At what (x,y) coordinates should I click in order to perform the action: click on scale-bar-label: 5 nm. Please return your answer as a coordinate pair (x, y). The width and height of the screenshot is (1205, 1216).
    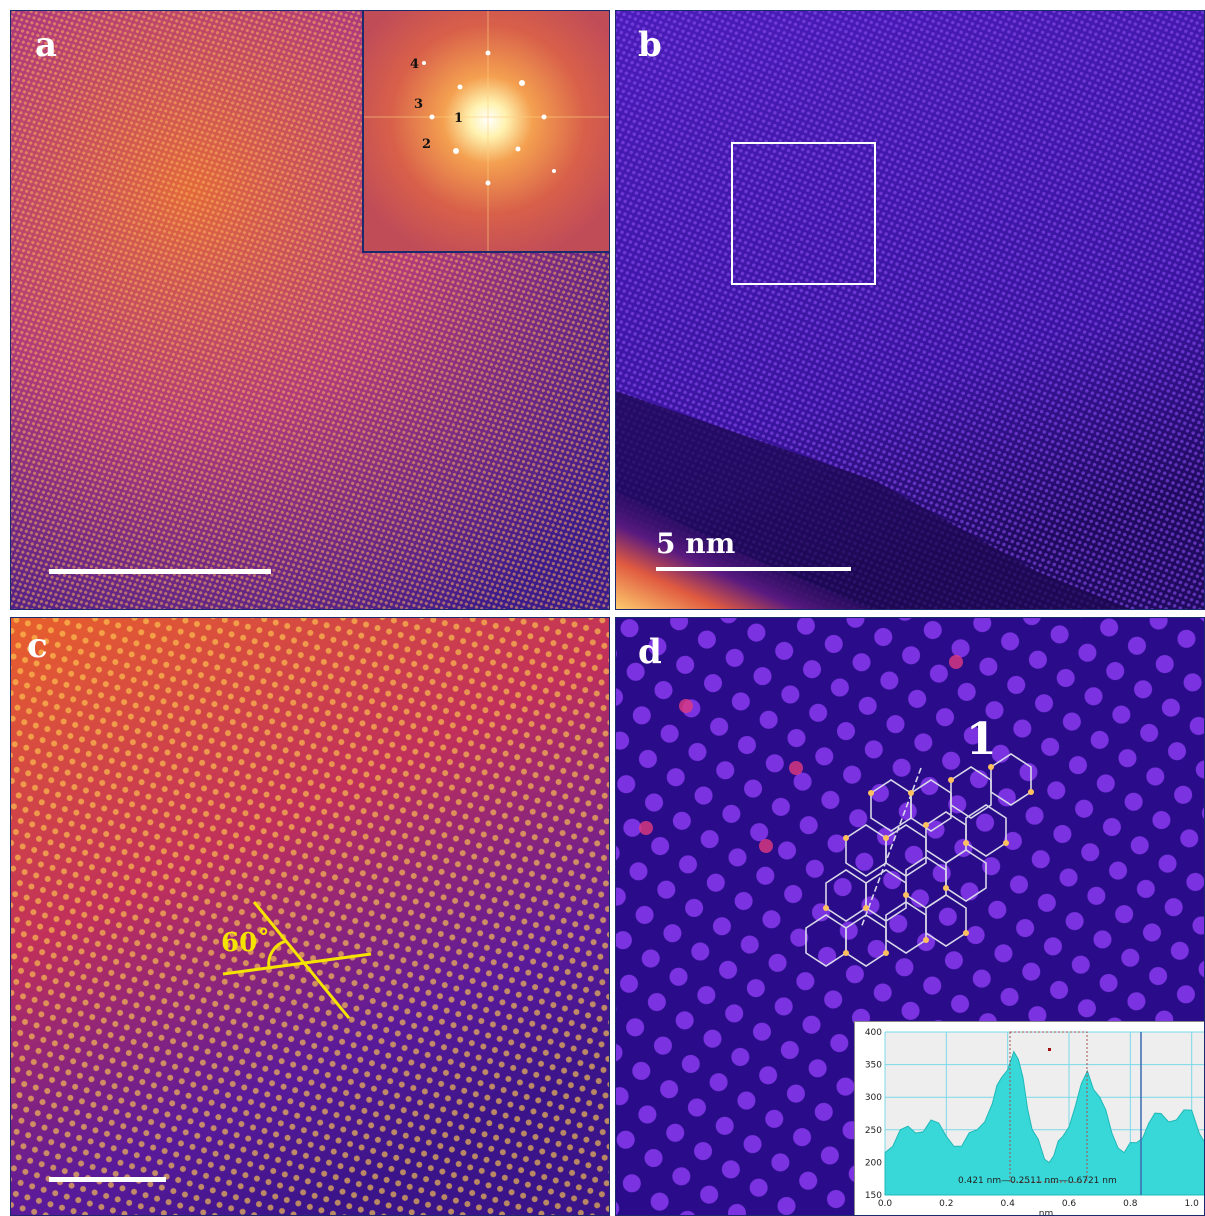
    Looking at the image, I should click on (696, 543).